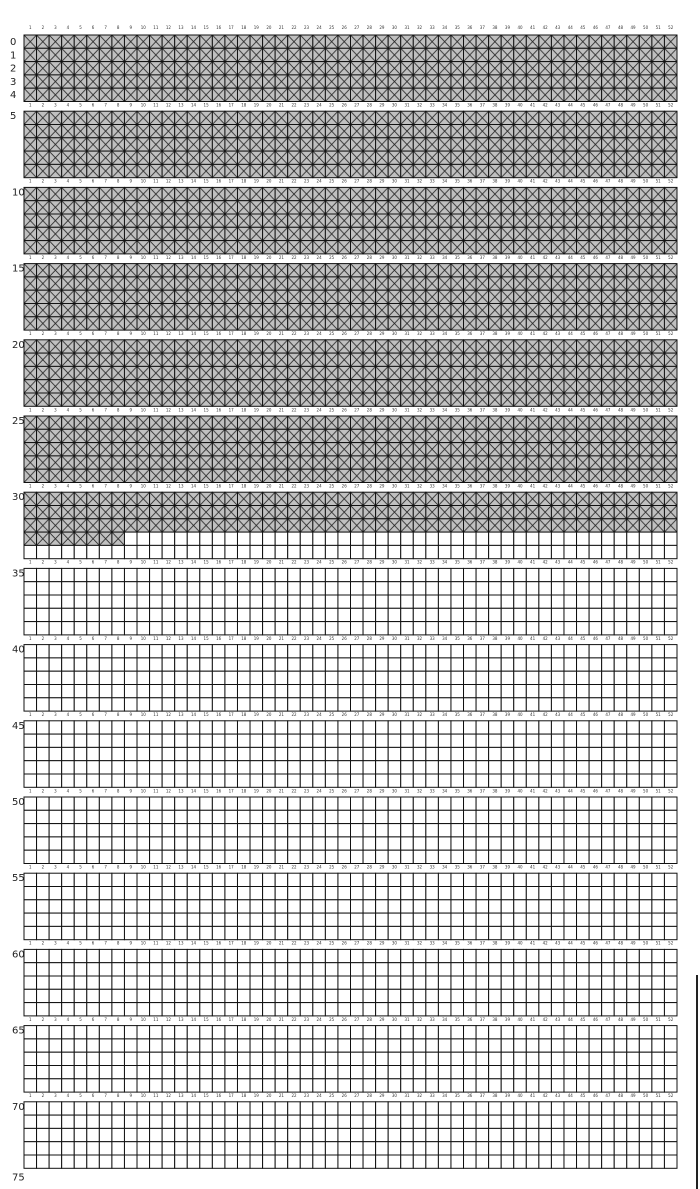 The image size is (700, 1189). What do you see at coordinates (93, 638) in the screenshot?
I see `column-tick-label: 6` at bounding box center [93, 638].